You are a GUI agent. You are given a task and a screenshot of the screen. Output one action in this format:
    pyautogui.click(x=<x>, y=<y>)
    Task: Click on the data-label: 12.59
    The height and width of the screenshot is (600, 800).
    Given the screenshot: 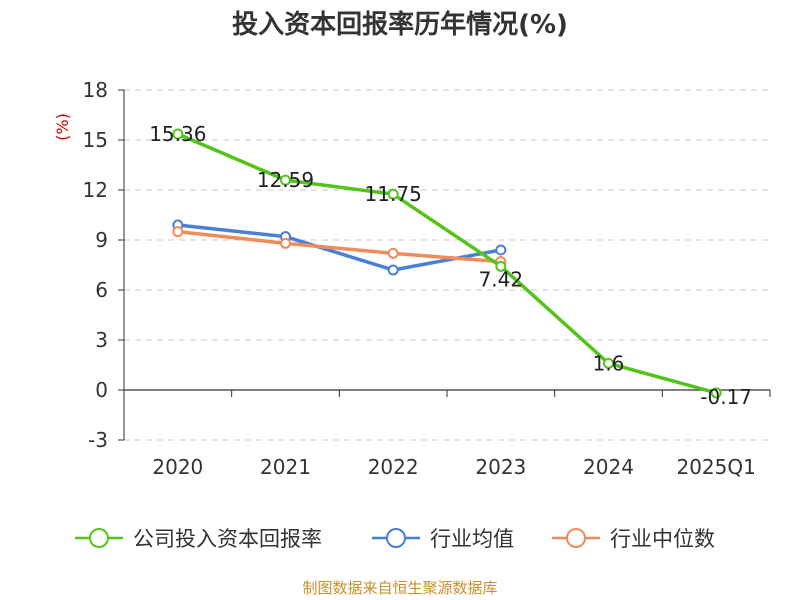 What is the action you would take?
    pyautogui.click(x=285, y=180)
    